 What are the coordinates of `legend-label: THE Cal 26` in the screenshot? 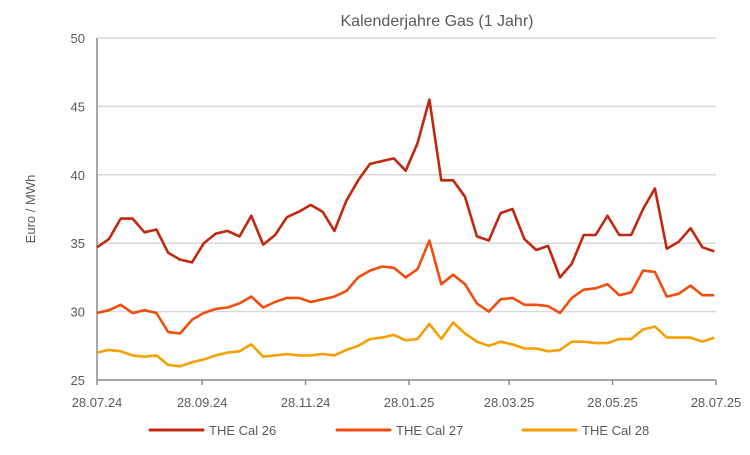 It's located at (242, 430).